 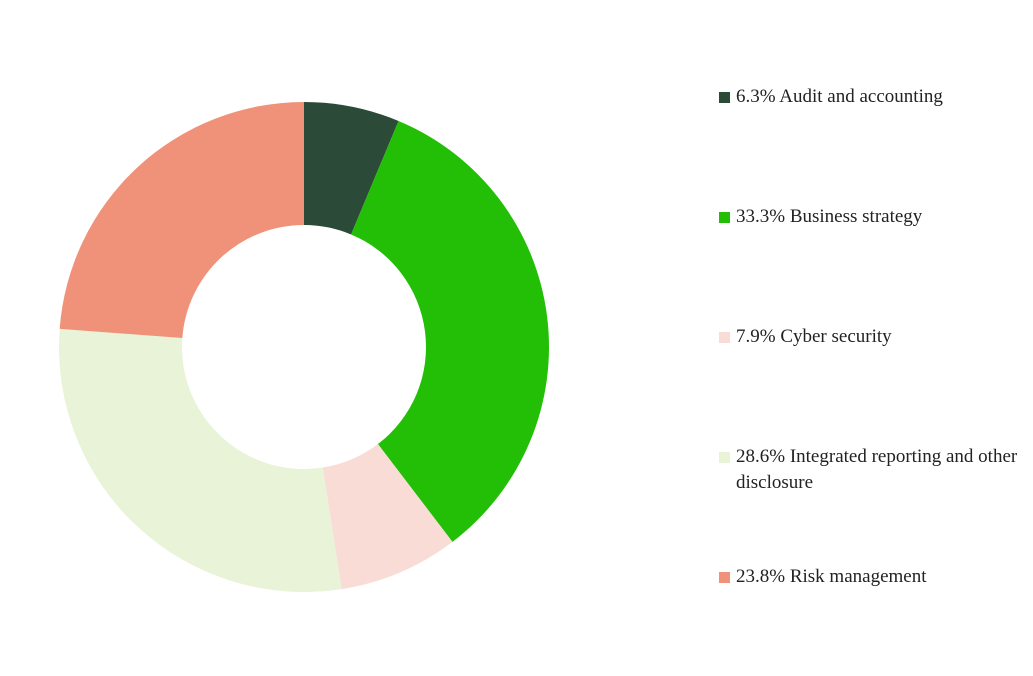 What do you see at coordinates (756, 336) in the screenshot?
I see `legend-value: 7.9%` at bounding box center [756, 336].